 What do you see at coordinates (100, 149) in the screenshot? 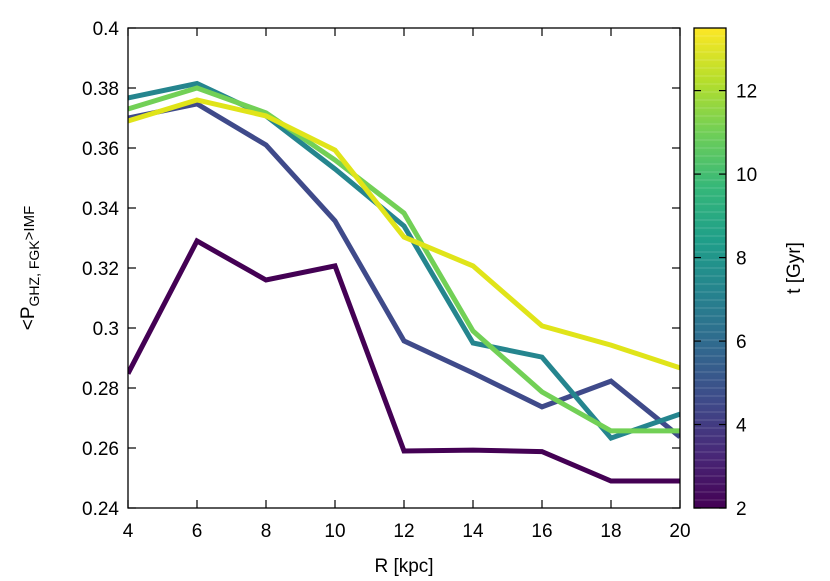
I see `y-tick-label: 0.36` at bounding box center [100, 149].